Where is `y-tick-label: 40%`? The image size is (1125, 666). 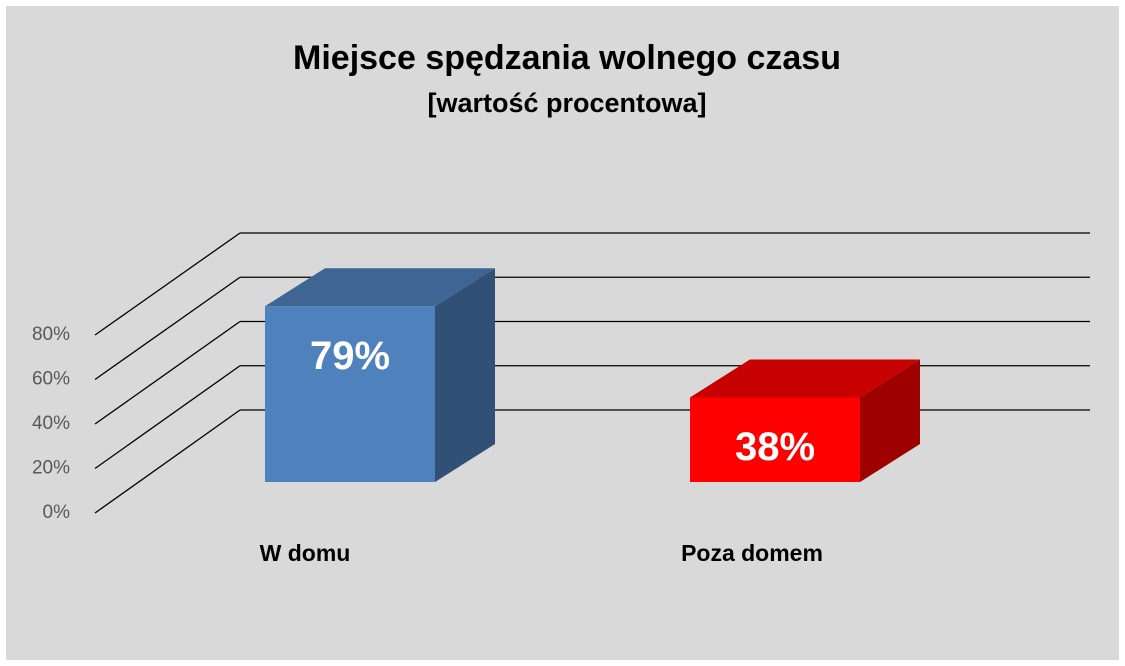
y-tick-label: 40% is located at coordinates (51, 423).